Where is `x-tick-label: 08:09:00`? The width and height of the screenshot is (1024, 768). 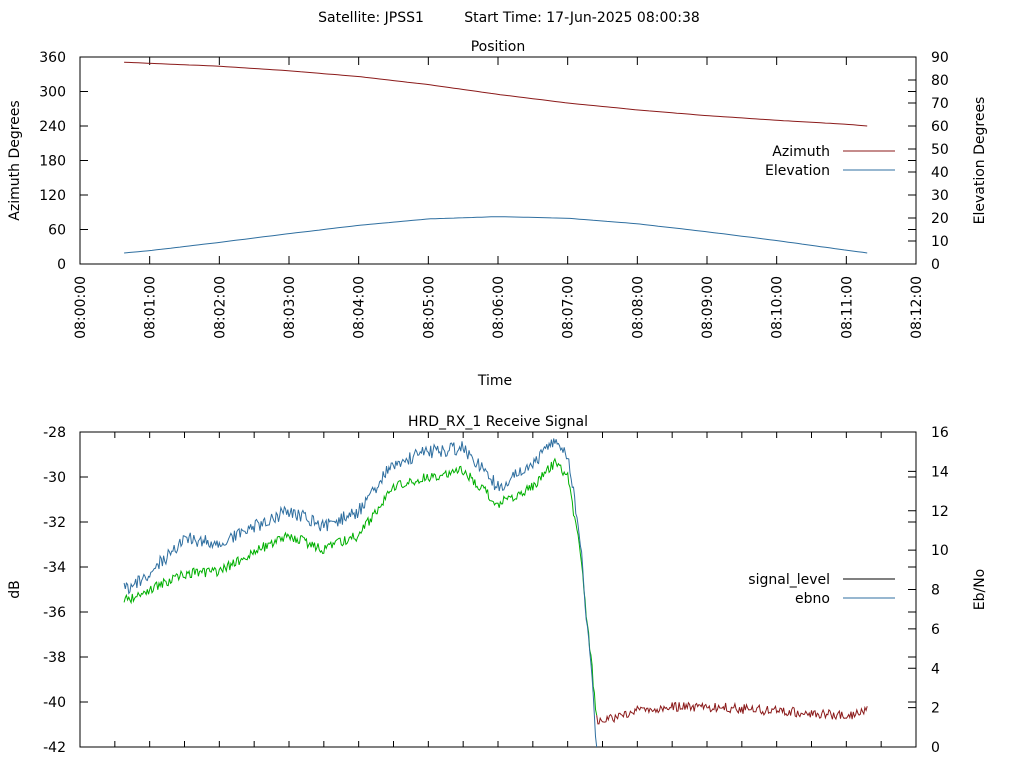 x-tick-label: 08:09:00 is located at coordinates (708, 307).